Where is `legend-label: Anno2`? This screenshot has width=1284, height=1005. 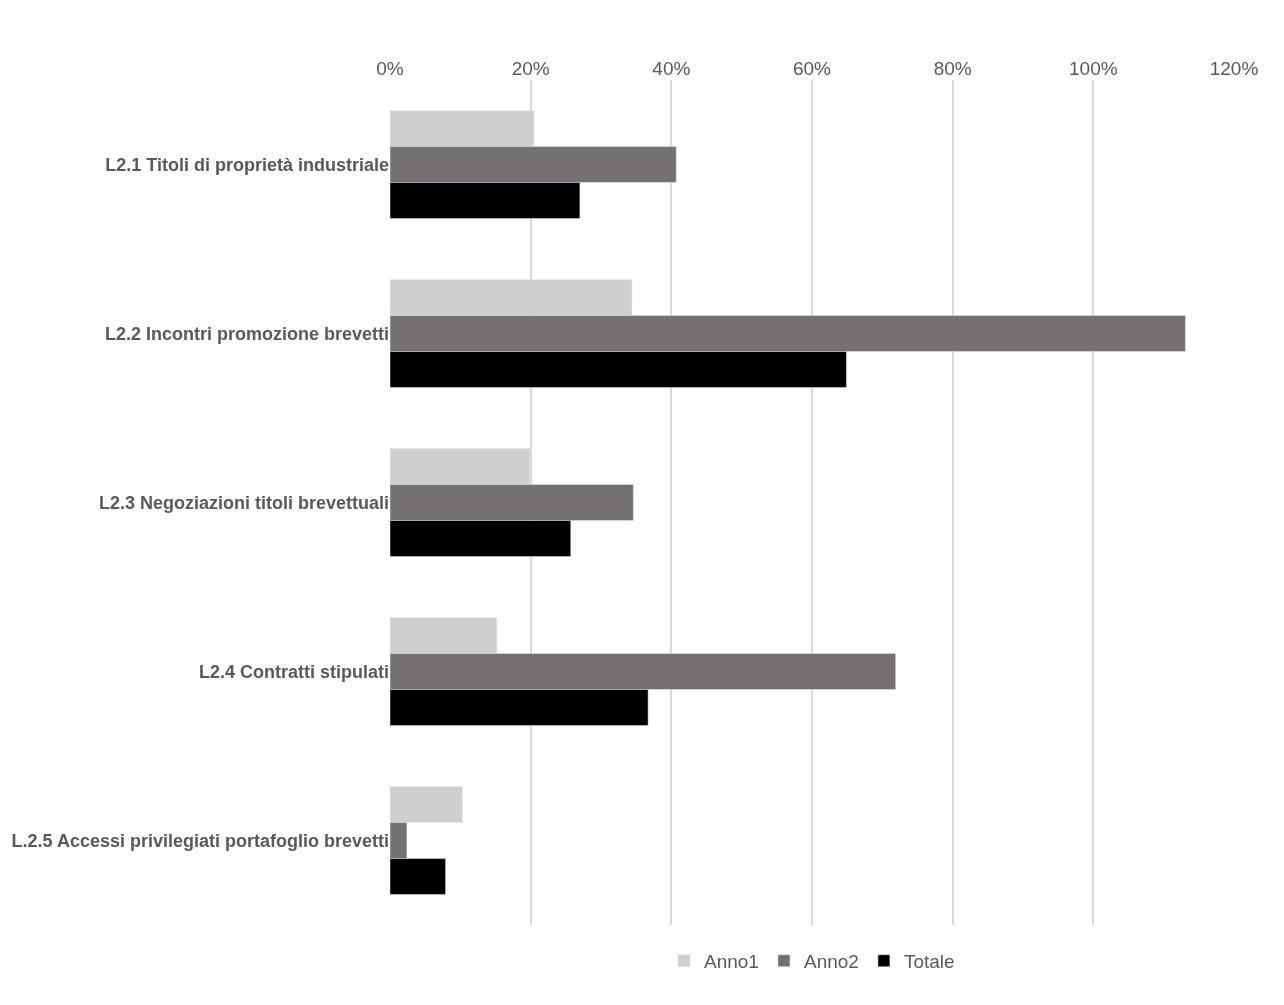 legend-label: Anno2 is located at coordinates (831, 962).